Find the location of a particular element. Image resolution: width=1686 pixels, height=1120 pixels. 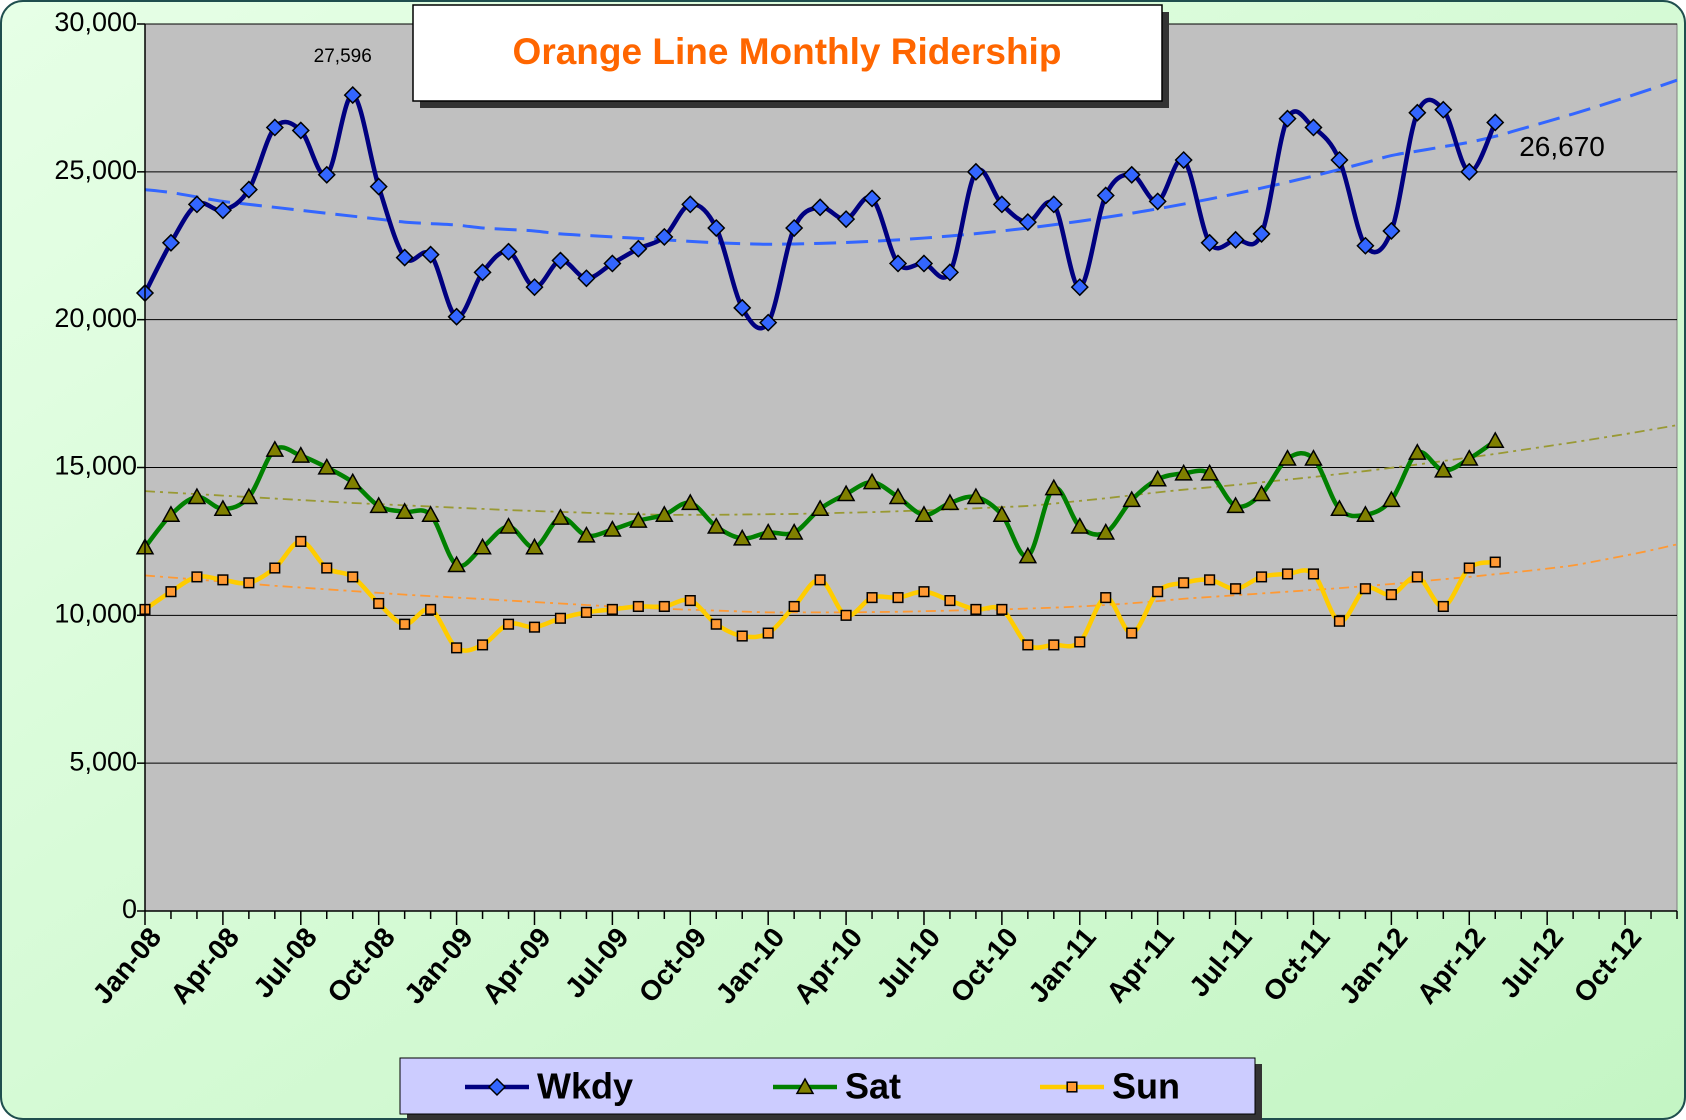

y-tick-label: 20,000 is located at coordinates (95, 318).